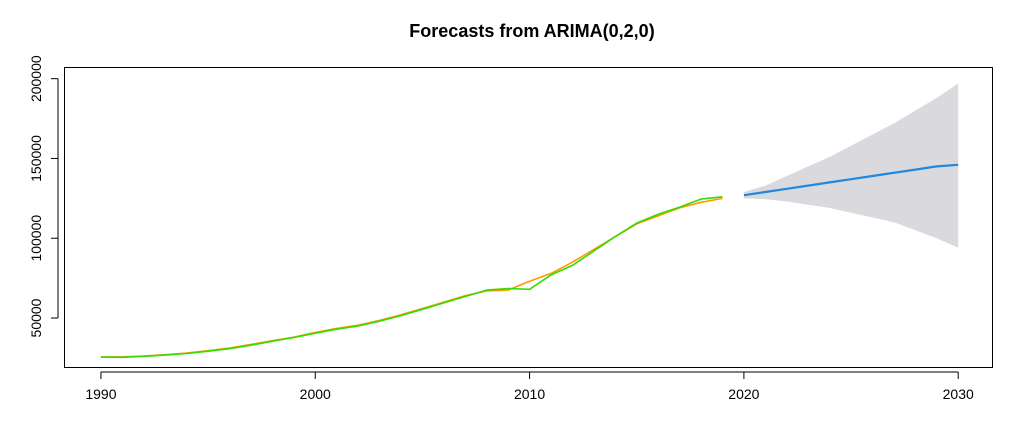 The width and height of the screenshot is (1024, 445). Describe the element at coordinates (529, 394) in the screenshot. I see `x-tick-label: 2010` at that location.